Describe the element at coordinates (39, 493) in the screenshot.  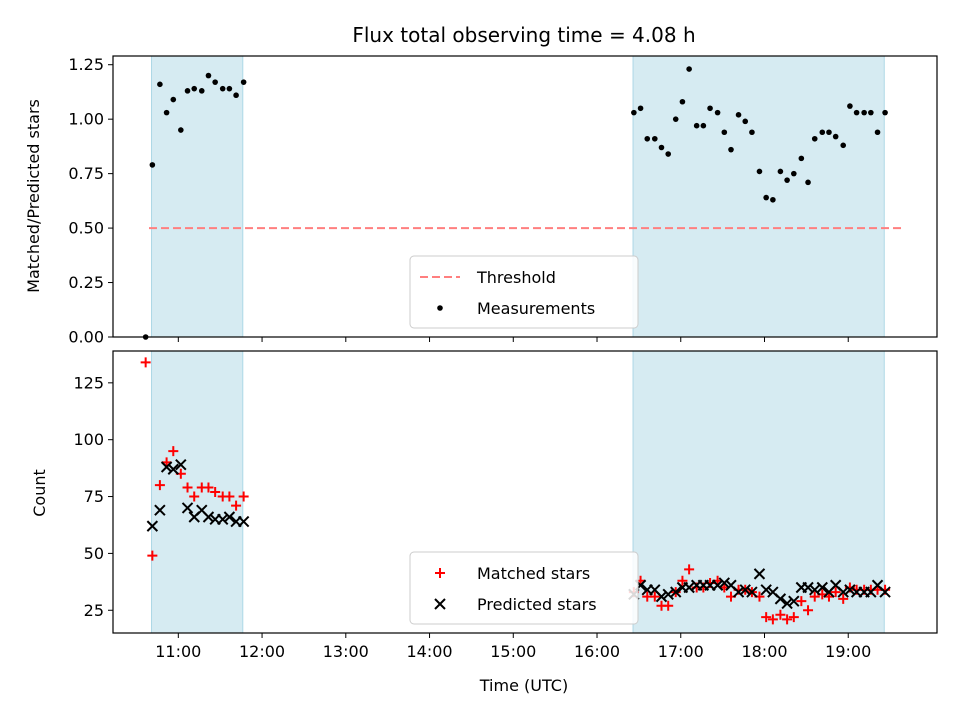
I see `count-y-axis-label: Count` at that location.